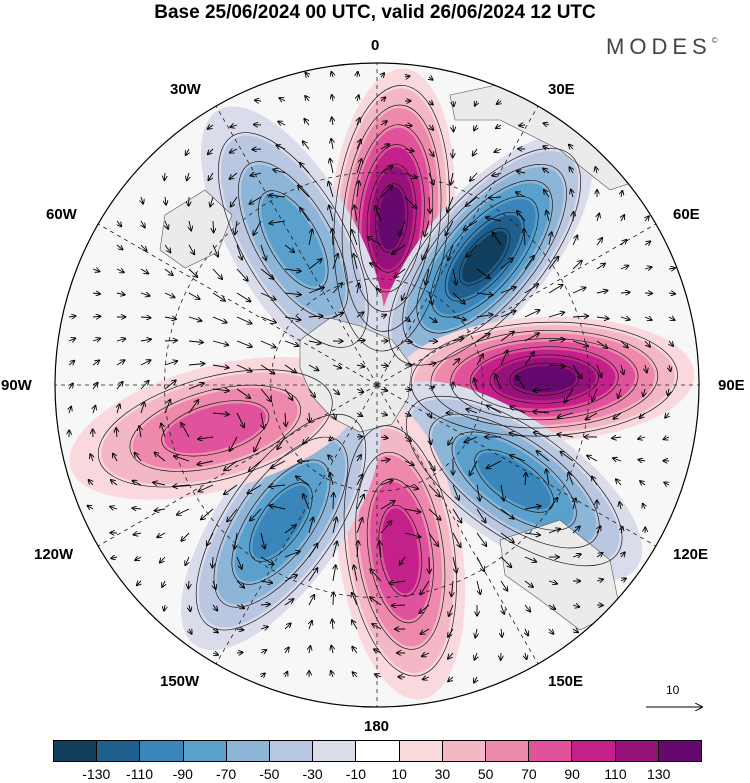  I want to click on lon-label-90e: 90E, so click(731, 385).